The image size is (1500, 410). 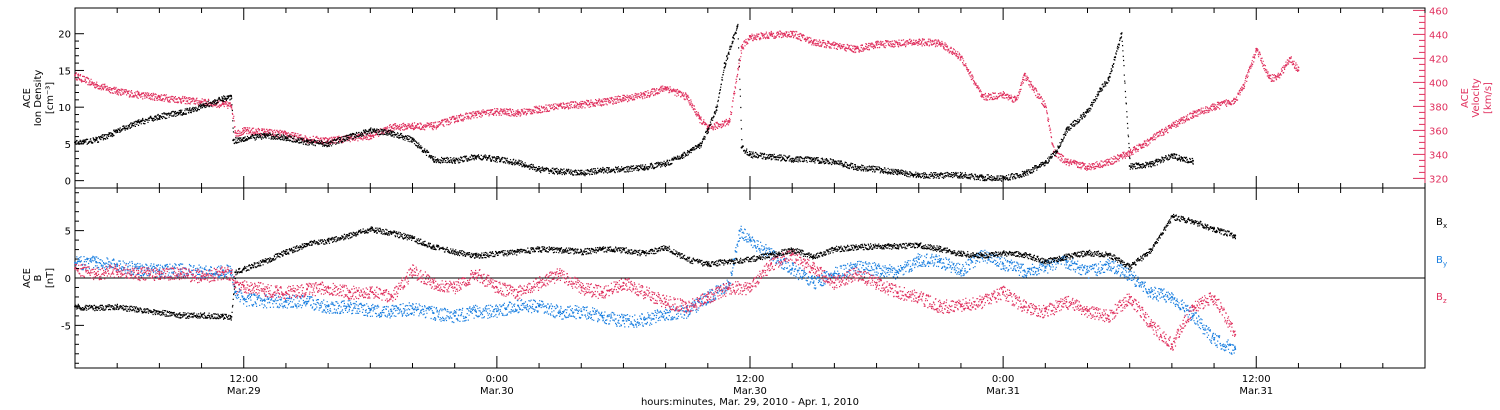 What do you see at coordinates (71, 109) in the screenshot?
I see `density-axis-ticks: 0 5 10 15 20` at bounding box center [71, 109].